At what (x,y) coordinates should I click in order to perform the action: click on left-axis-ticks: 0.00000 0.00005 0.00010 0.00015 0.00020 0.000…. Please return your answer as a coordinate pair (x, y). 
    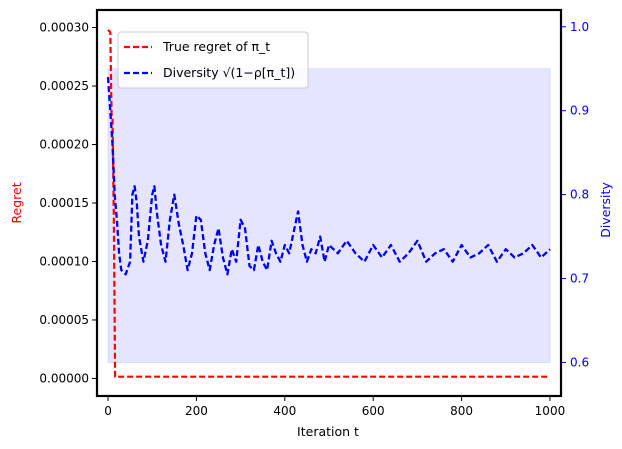
    Looking at the image, I should click on (68, 203).